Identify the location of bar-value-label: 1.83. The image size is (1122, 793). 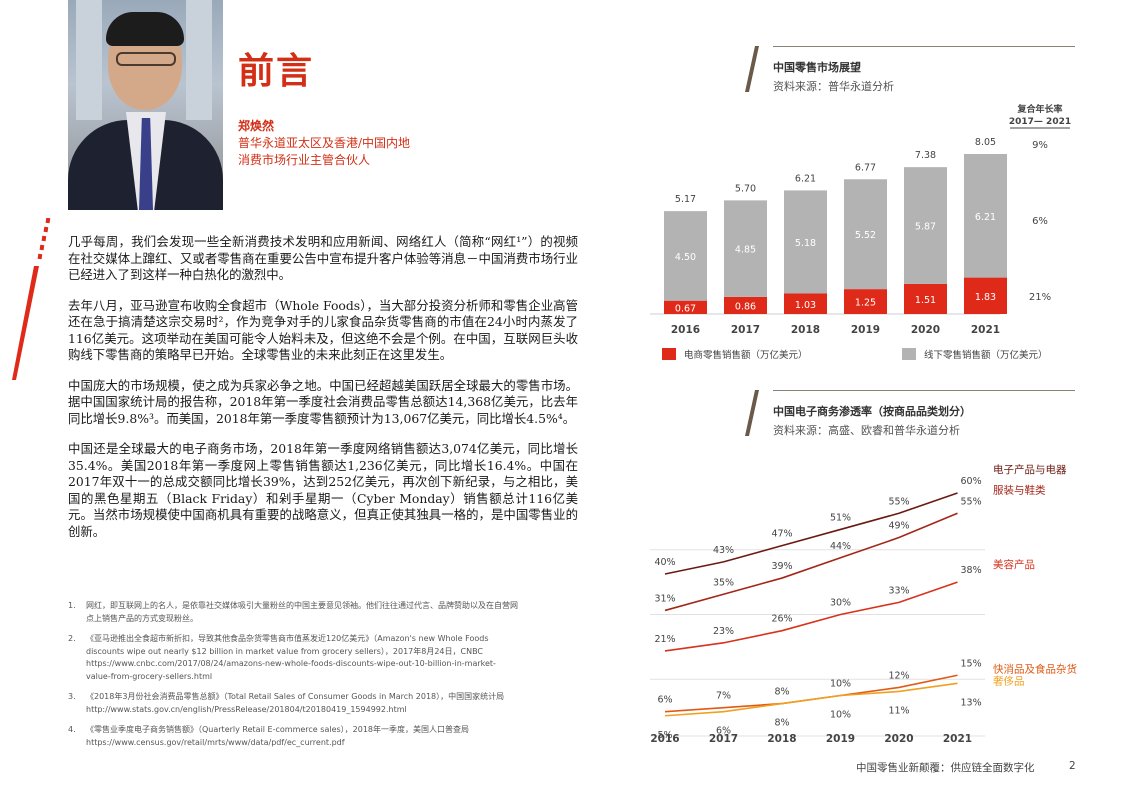
(985, 297).